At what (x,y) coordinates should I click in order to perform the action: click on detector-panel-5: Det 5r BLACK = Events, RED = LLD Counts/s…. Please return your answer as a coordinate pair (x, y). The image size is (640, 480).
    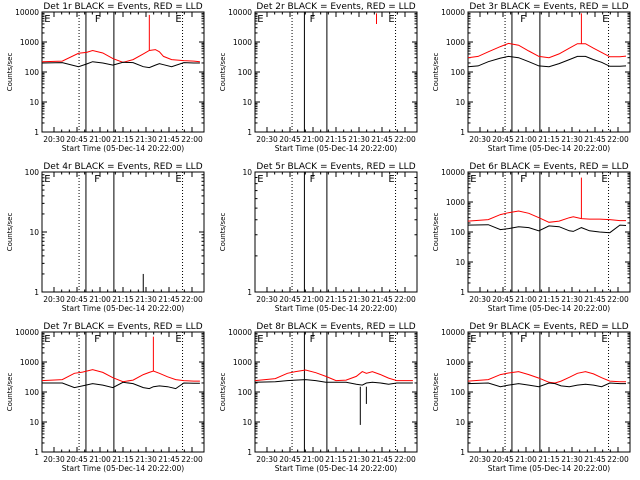
    Looking at the image, I should click on (318, 237).